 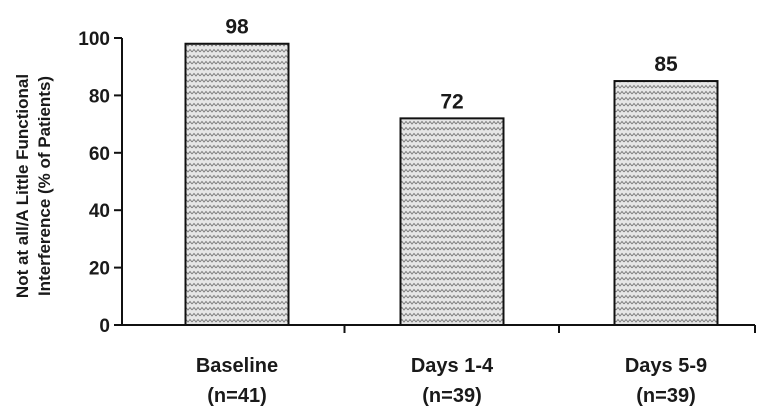 I want to click on y-tick-label: 80, so click(x=99, y=96).